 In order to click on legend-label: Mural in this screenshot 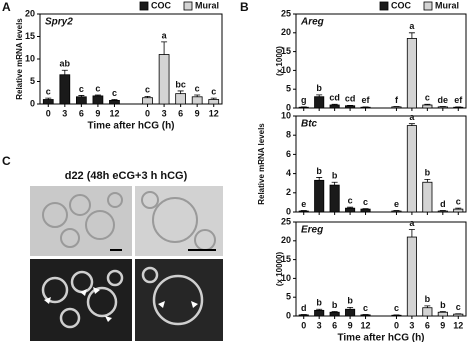, I will do `click(207, 5)`.